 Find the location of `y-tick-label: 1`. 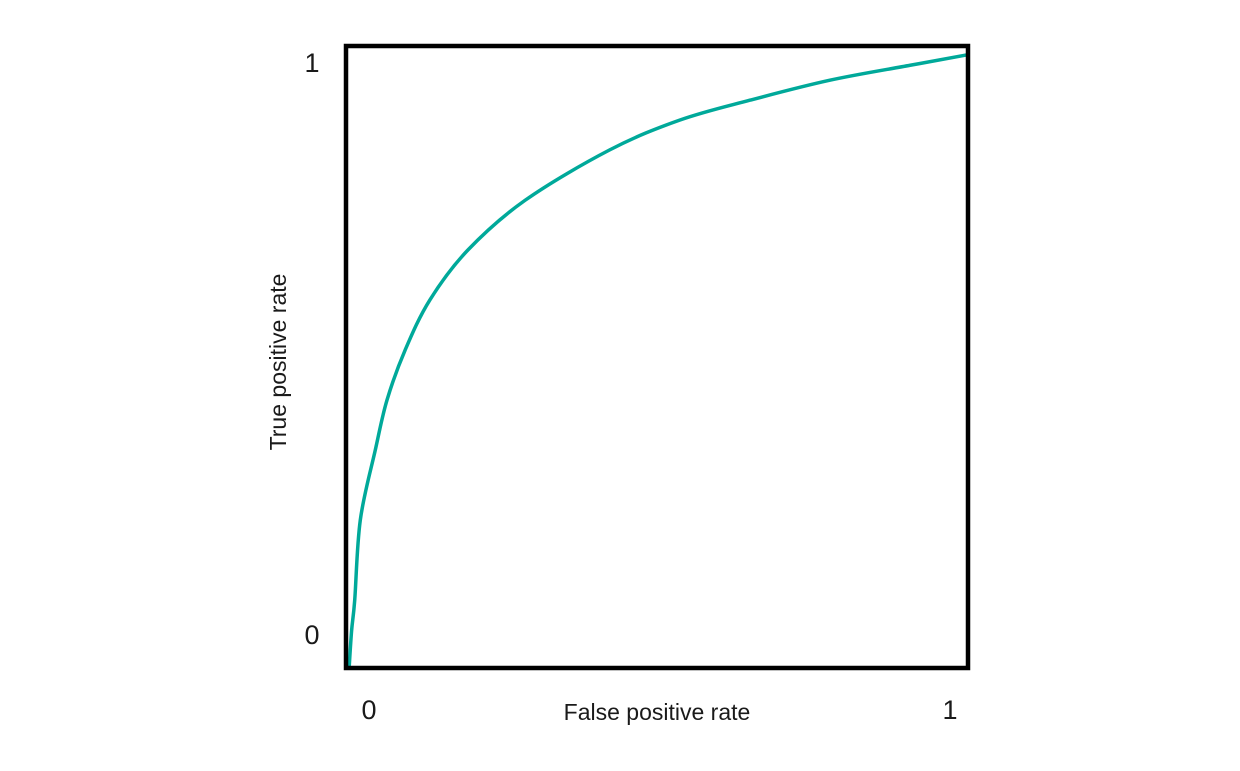

y-tick-label: 1 is located at coordinates (311, 63).